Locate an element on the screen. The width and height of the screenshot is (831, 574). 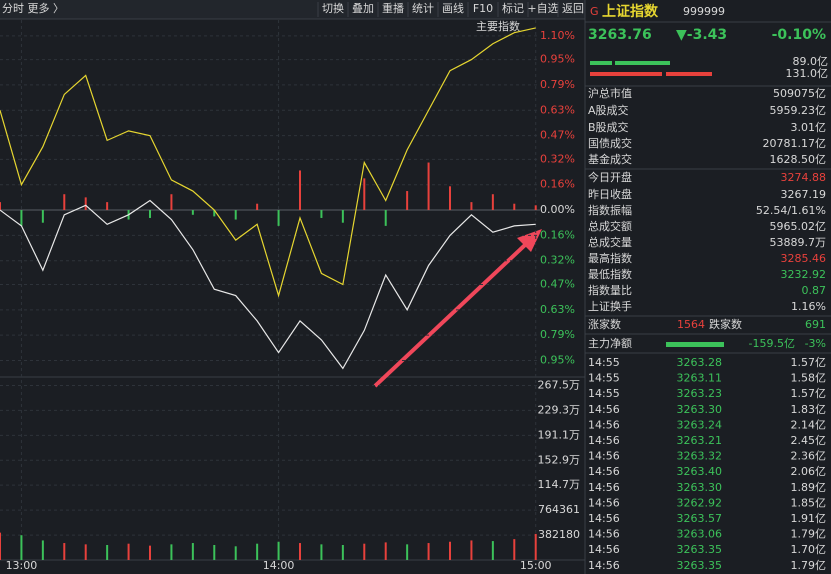
toolbar is located at coordinates (292, 9).